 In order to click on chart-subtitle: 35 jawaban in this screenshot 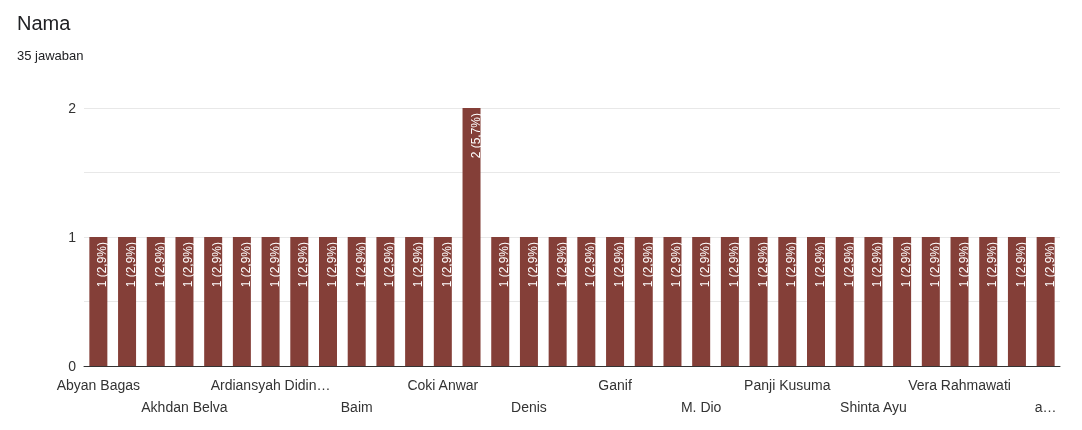, I will do `click(50, 55)`.